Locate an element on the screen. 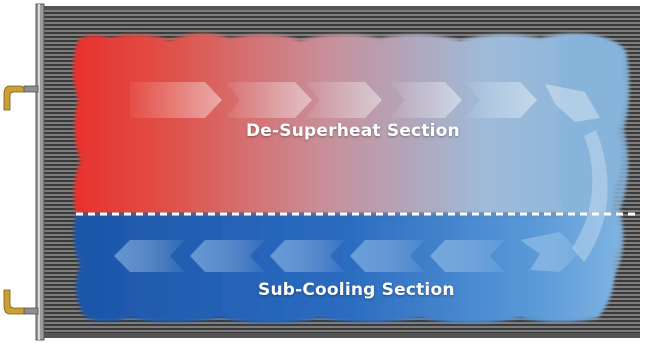  sub-cooling-section-label: Sub-Cooling Section is located at coordinates (356, 290).